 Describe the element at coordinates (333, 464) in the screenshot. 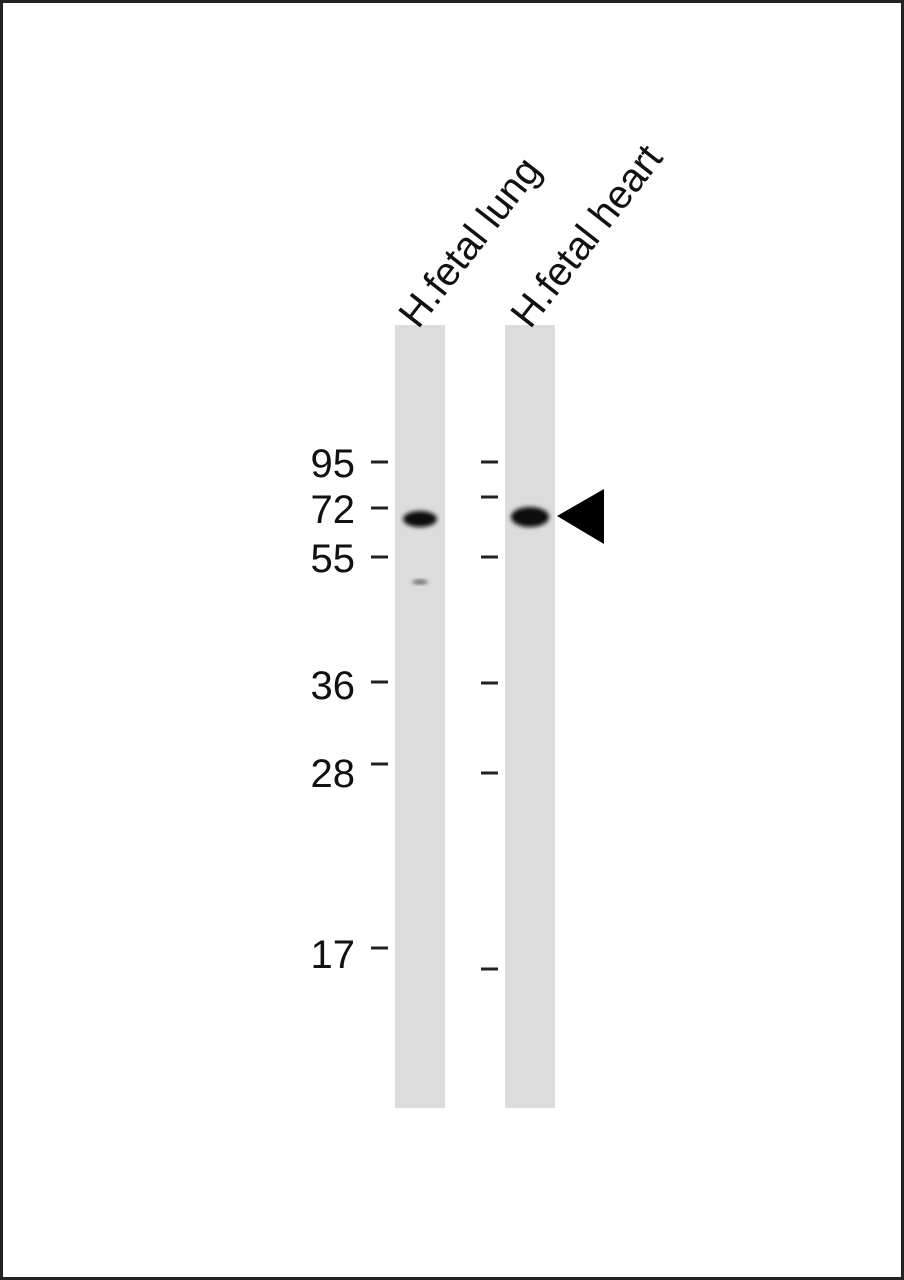

I see `marker-label: 95` at that location.